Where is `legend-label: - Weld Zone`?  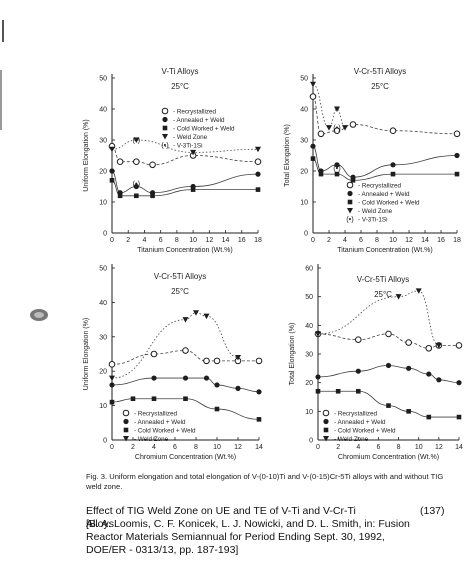 legend-label: - Weld Zone is located at coordinates (190, 137).